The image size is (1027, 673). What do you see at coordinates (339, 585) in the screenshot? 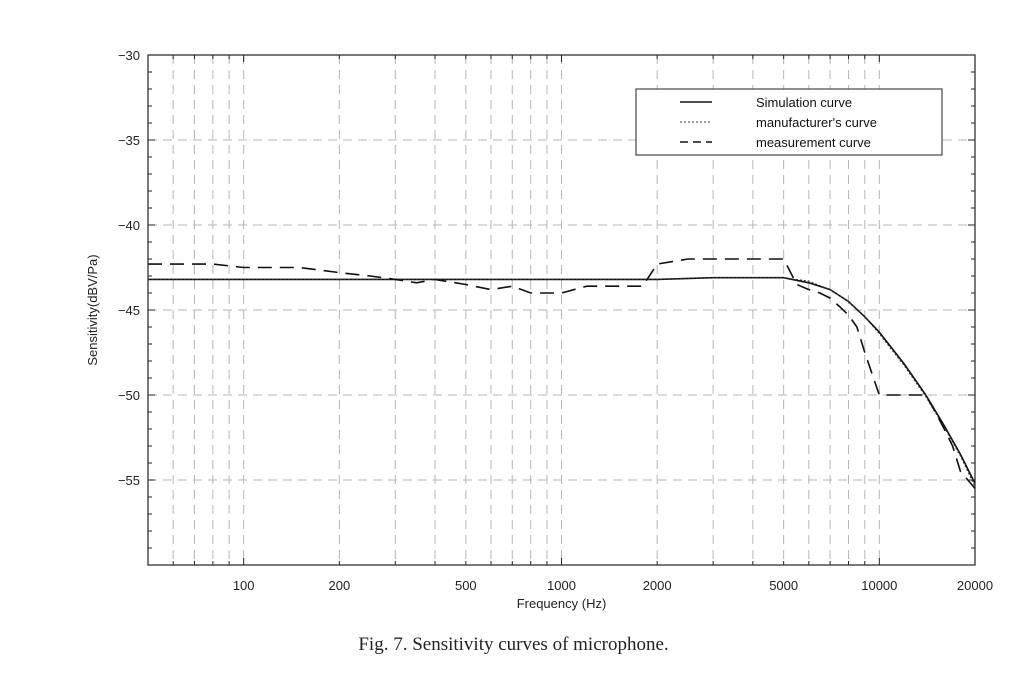
I see `x-tick-label: 200` at bounding box center [339, 585].